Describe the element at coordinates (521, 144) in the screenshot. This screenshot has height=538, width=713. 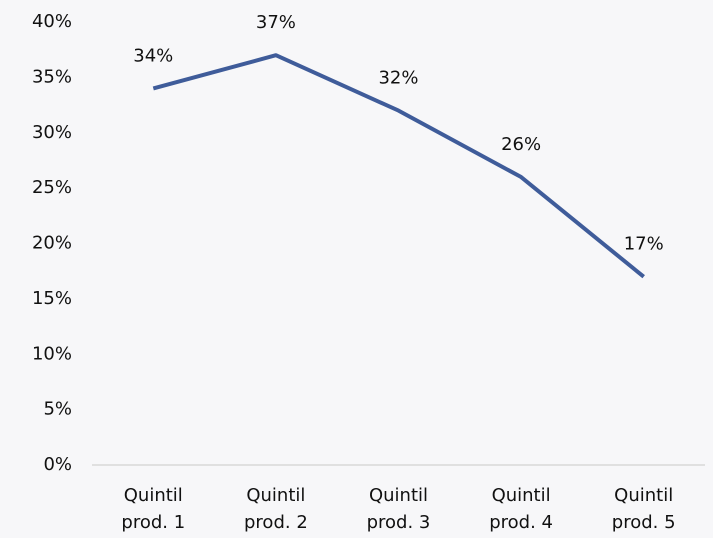
I see `data-label: 26%` at that location.